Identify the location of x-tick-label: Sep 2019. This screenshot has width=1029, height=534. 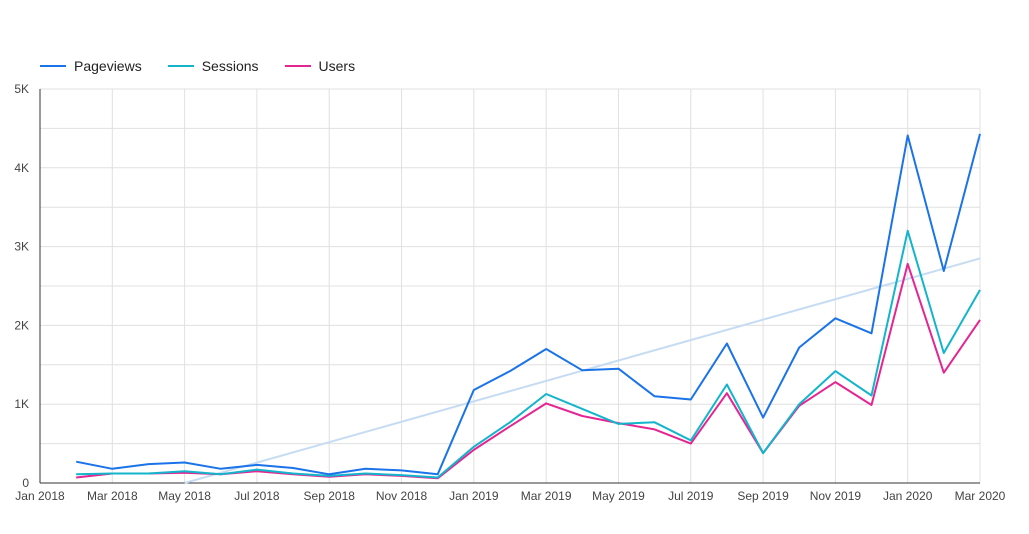
(763, 496).